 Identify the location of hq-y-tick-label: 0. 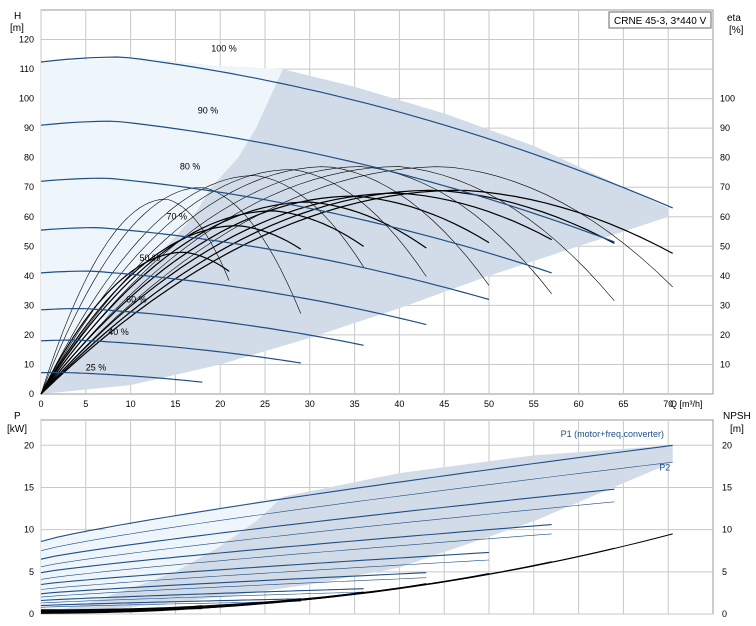
(31, 394).